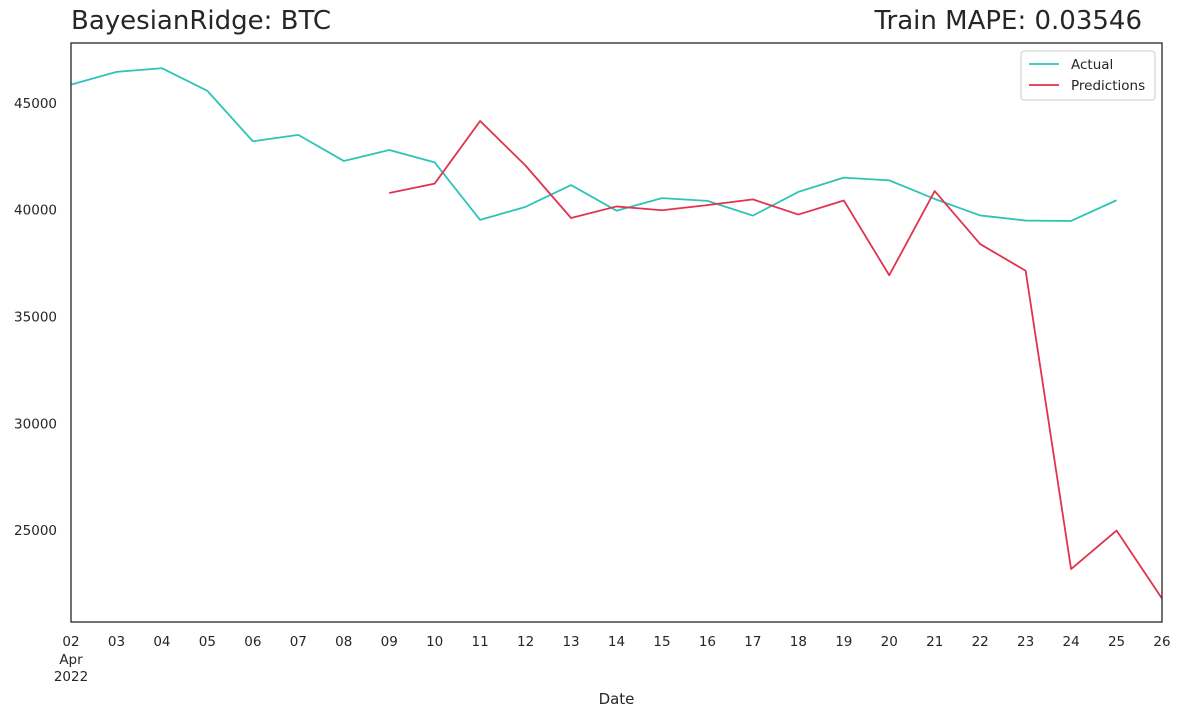  What do you see at coordinates (161, 642) in the screenshot?
I see `x-tick-label: 04` at bounding box center [161, 642].